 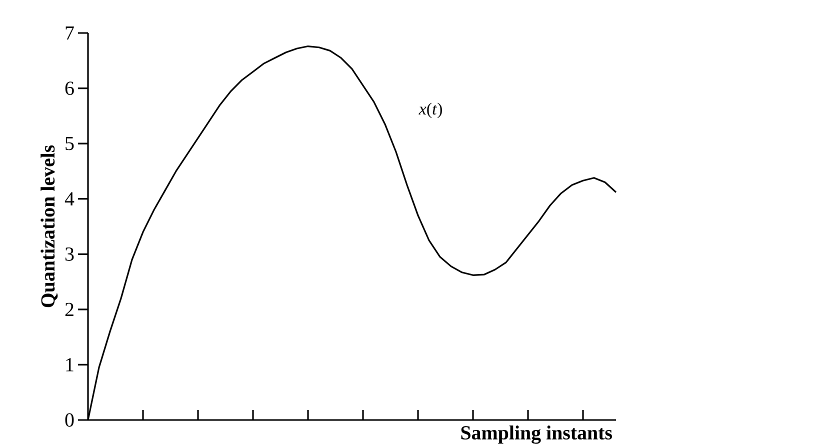 What do you see at coordinates (430, 110) in the screenshot?
I see `series-label: x(t)` at bounding box center [430, 110].